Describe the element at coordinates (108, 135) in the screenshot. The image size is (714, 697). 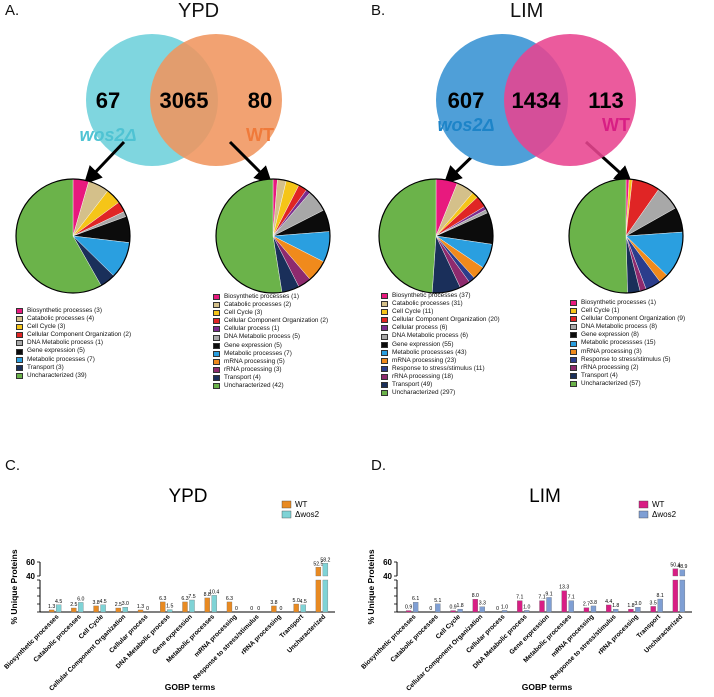
I see `venn-a-left-label: wos2Δ` at that location.